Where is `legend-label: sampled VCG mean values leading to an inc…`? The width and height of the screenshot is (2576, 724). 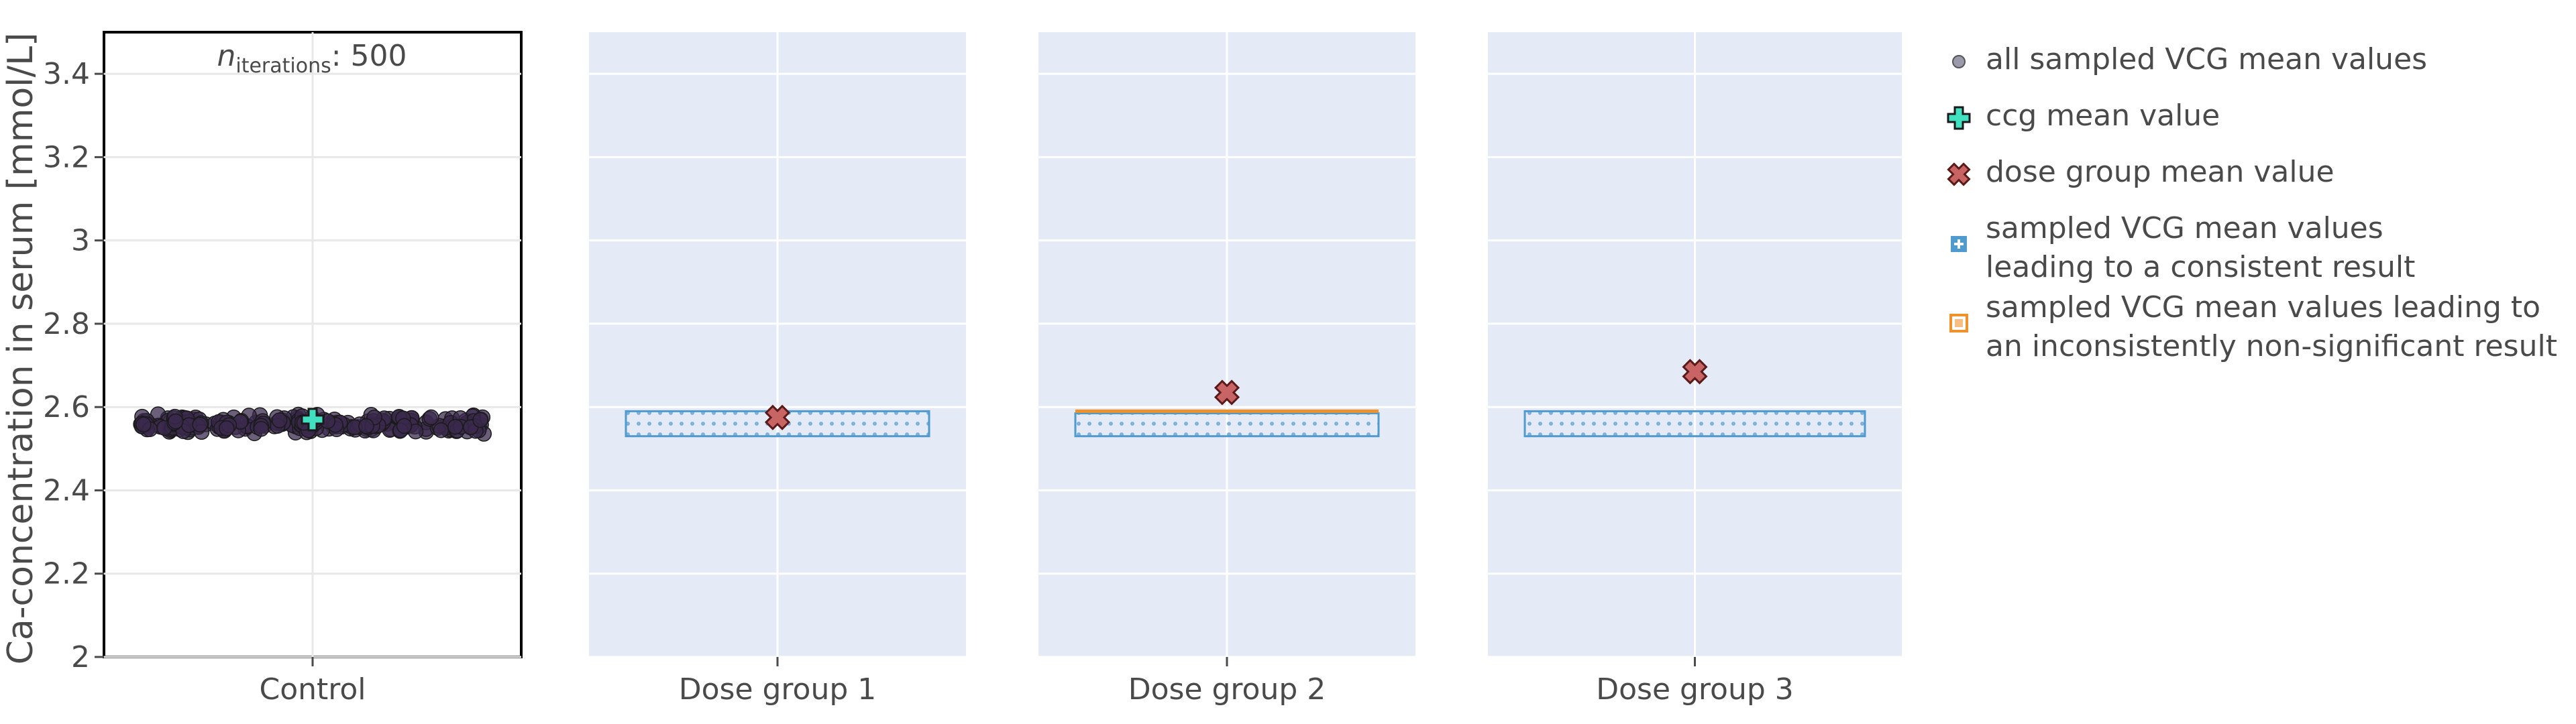
legend-label: sampled VCG mean values leading to an inc… is located at coordinates (2271, 327).